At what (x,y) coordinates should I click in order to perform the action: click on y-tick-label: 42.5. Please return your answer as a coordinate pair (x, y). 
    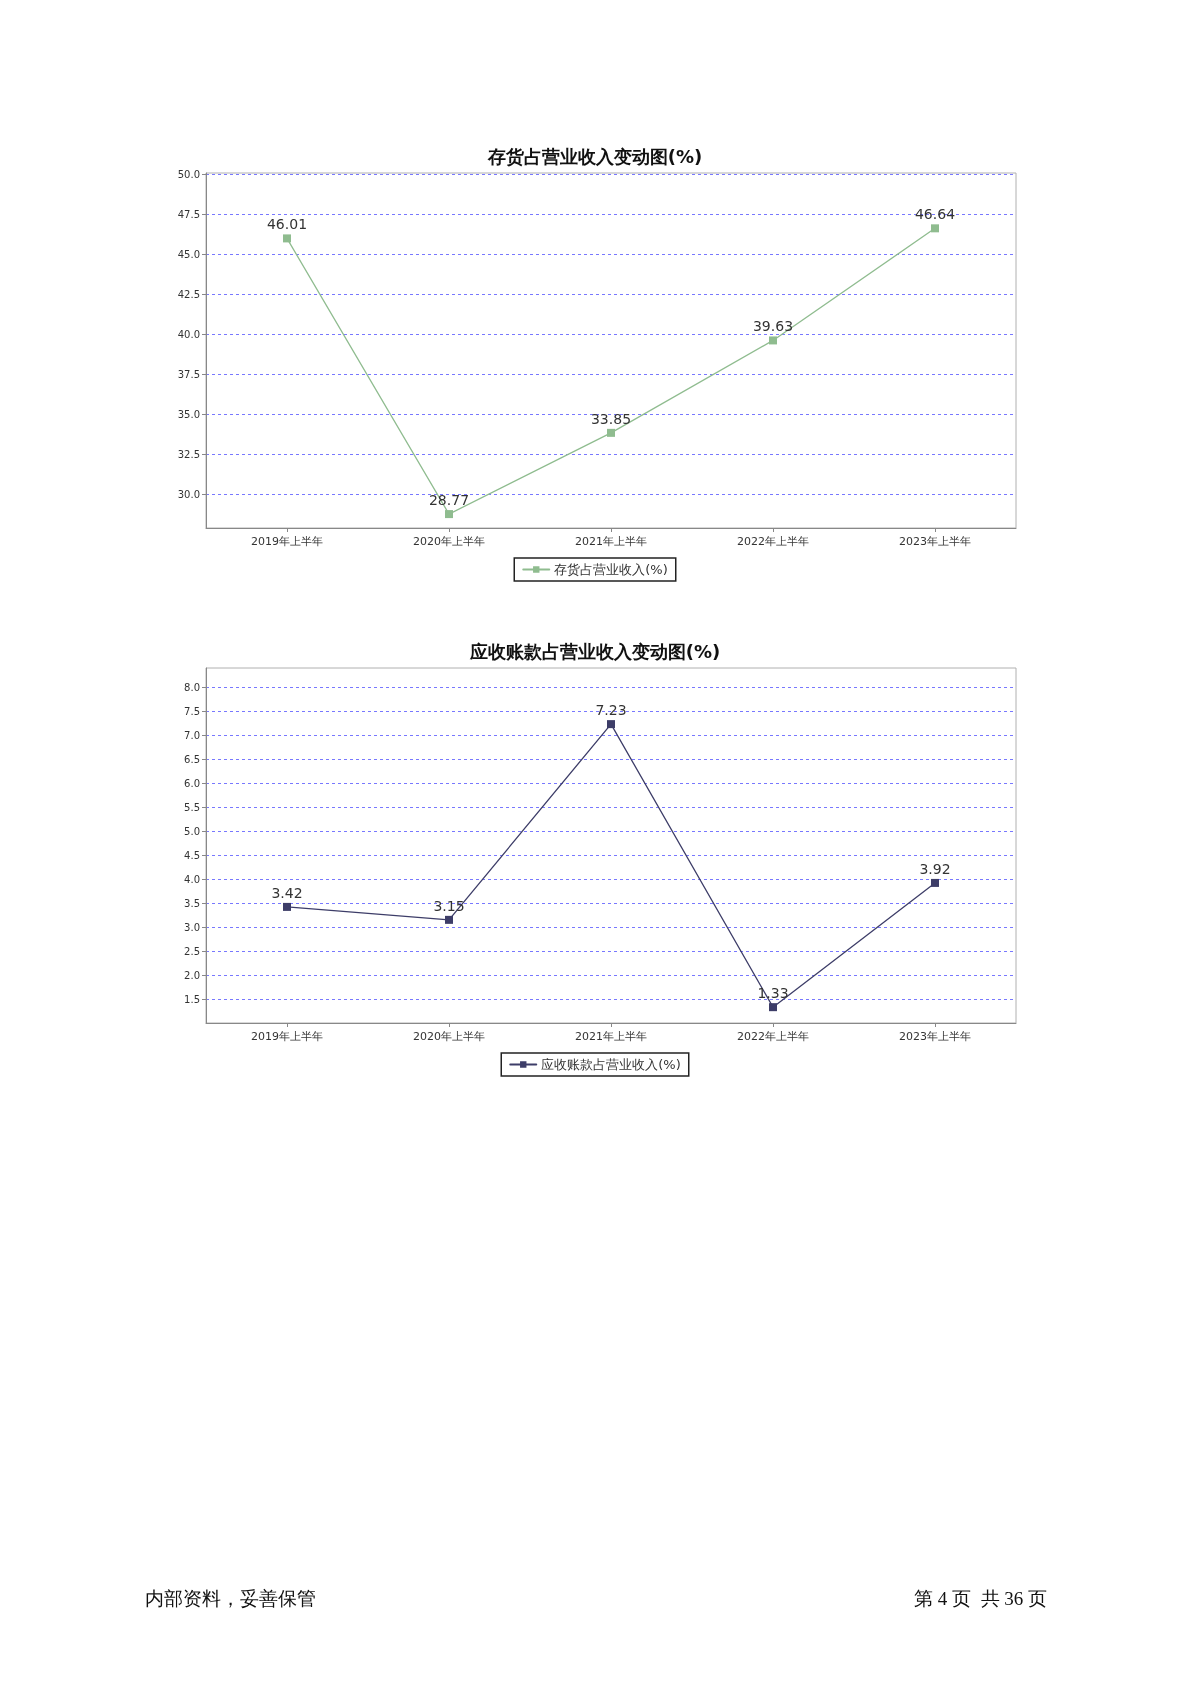
    Looking at the image, I should click on (188, 295).